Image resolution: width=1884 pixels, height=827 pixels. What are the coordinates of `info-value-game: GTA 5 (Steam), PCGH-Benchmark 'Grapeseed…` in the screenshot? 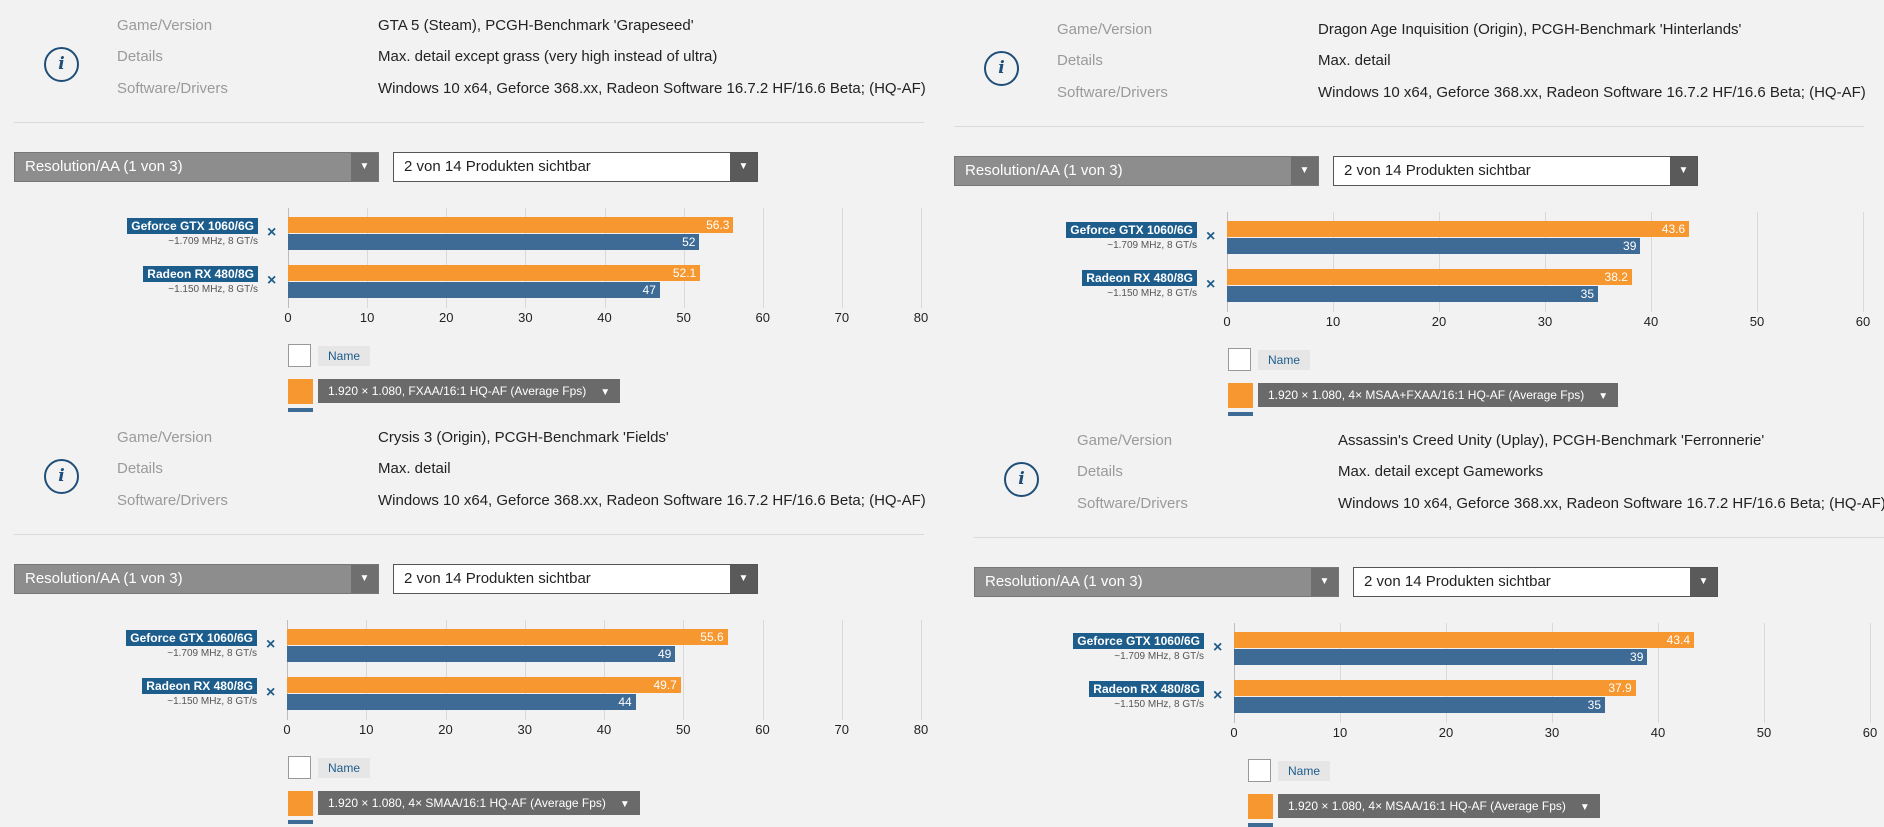 It's located at (536, 25).